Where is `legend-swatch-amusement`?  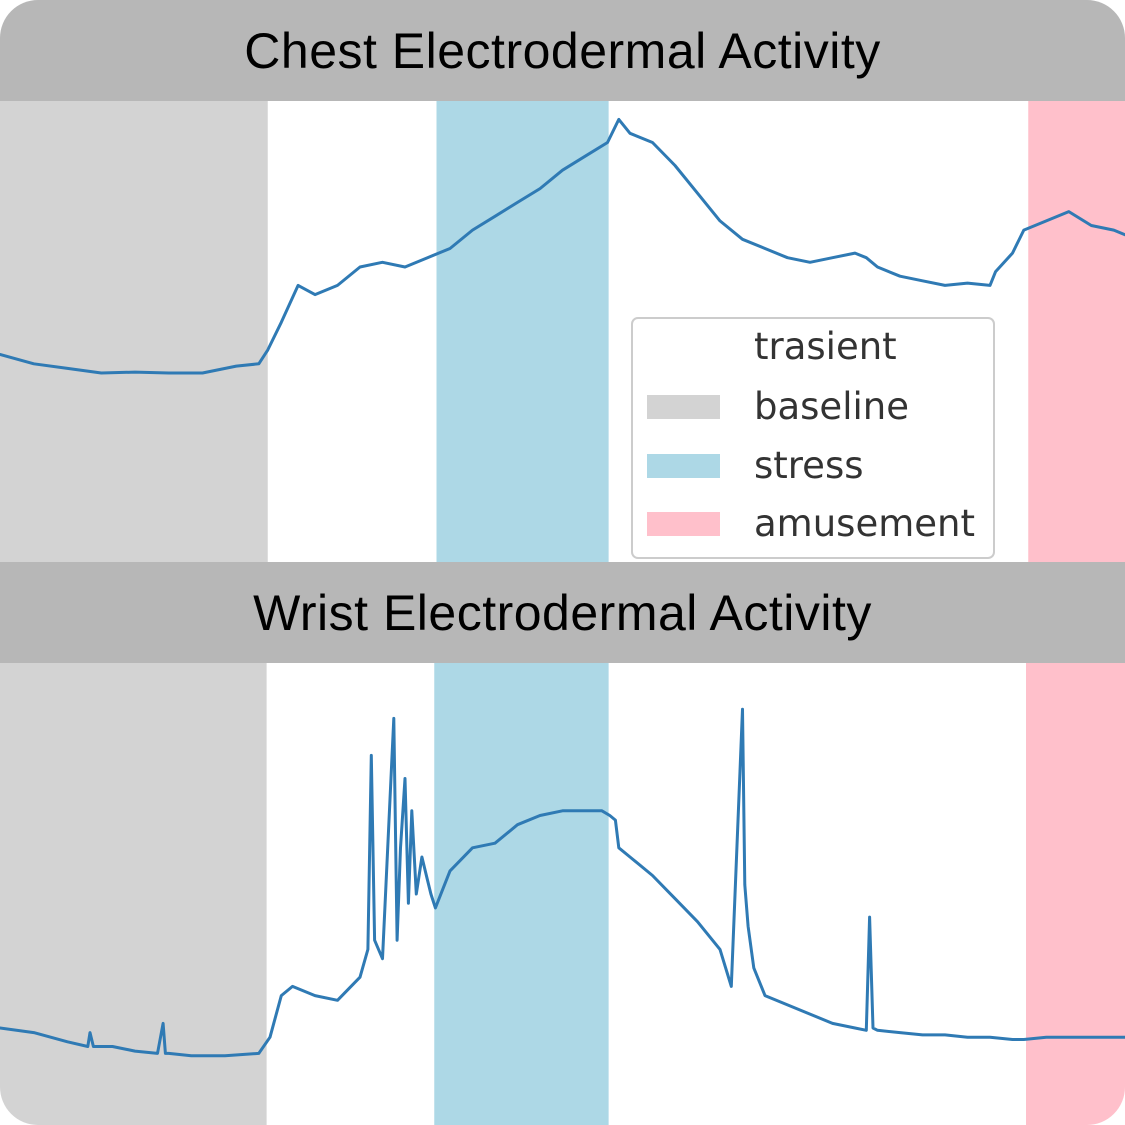
legend-swatch-amusement is located at coordinates (683, 524).